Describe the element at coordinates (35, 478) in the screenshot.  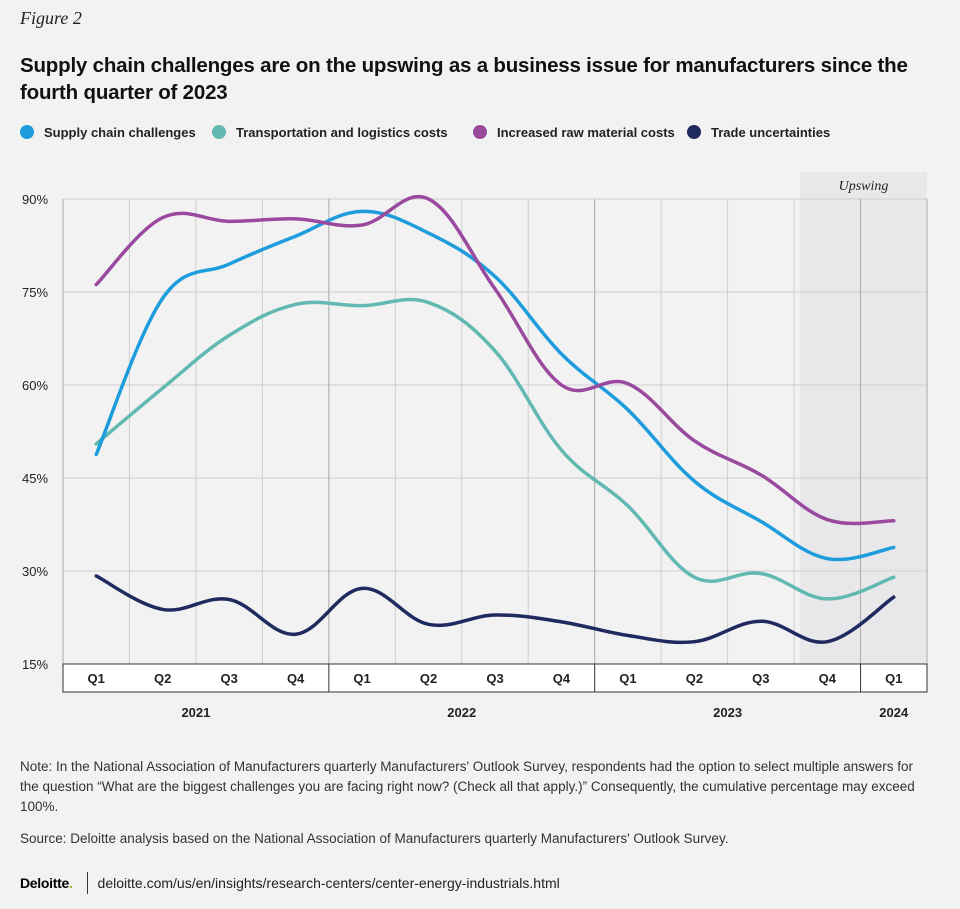
I see `y-tick-label: 45%` at that location.